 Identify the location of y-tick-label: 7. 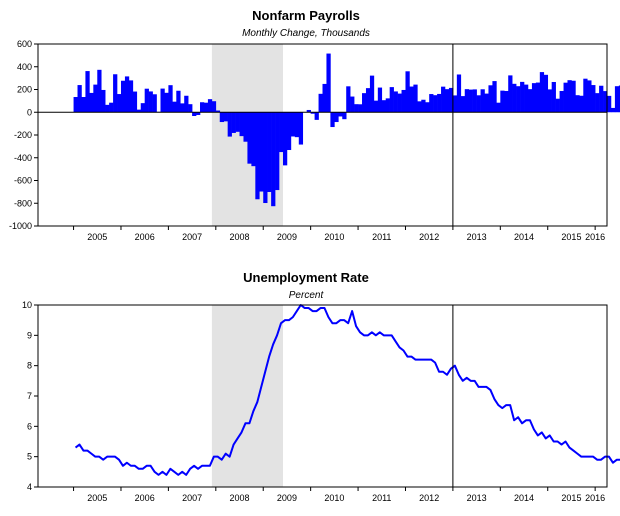
(29, 396).